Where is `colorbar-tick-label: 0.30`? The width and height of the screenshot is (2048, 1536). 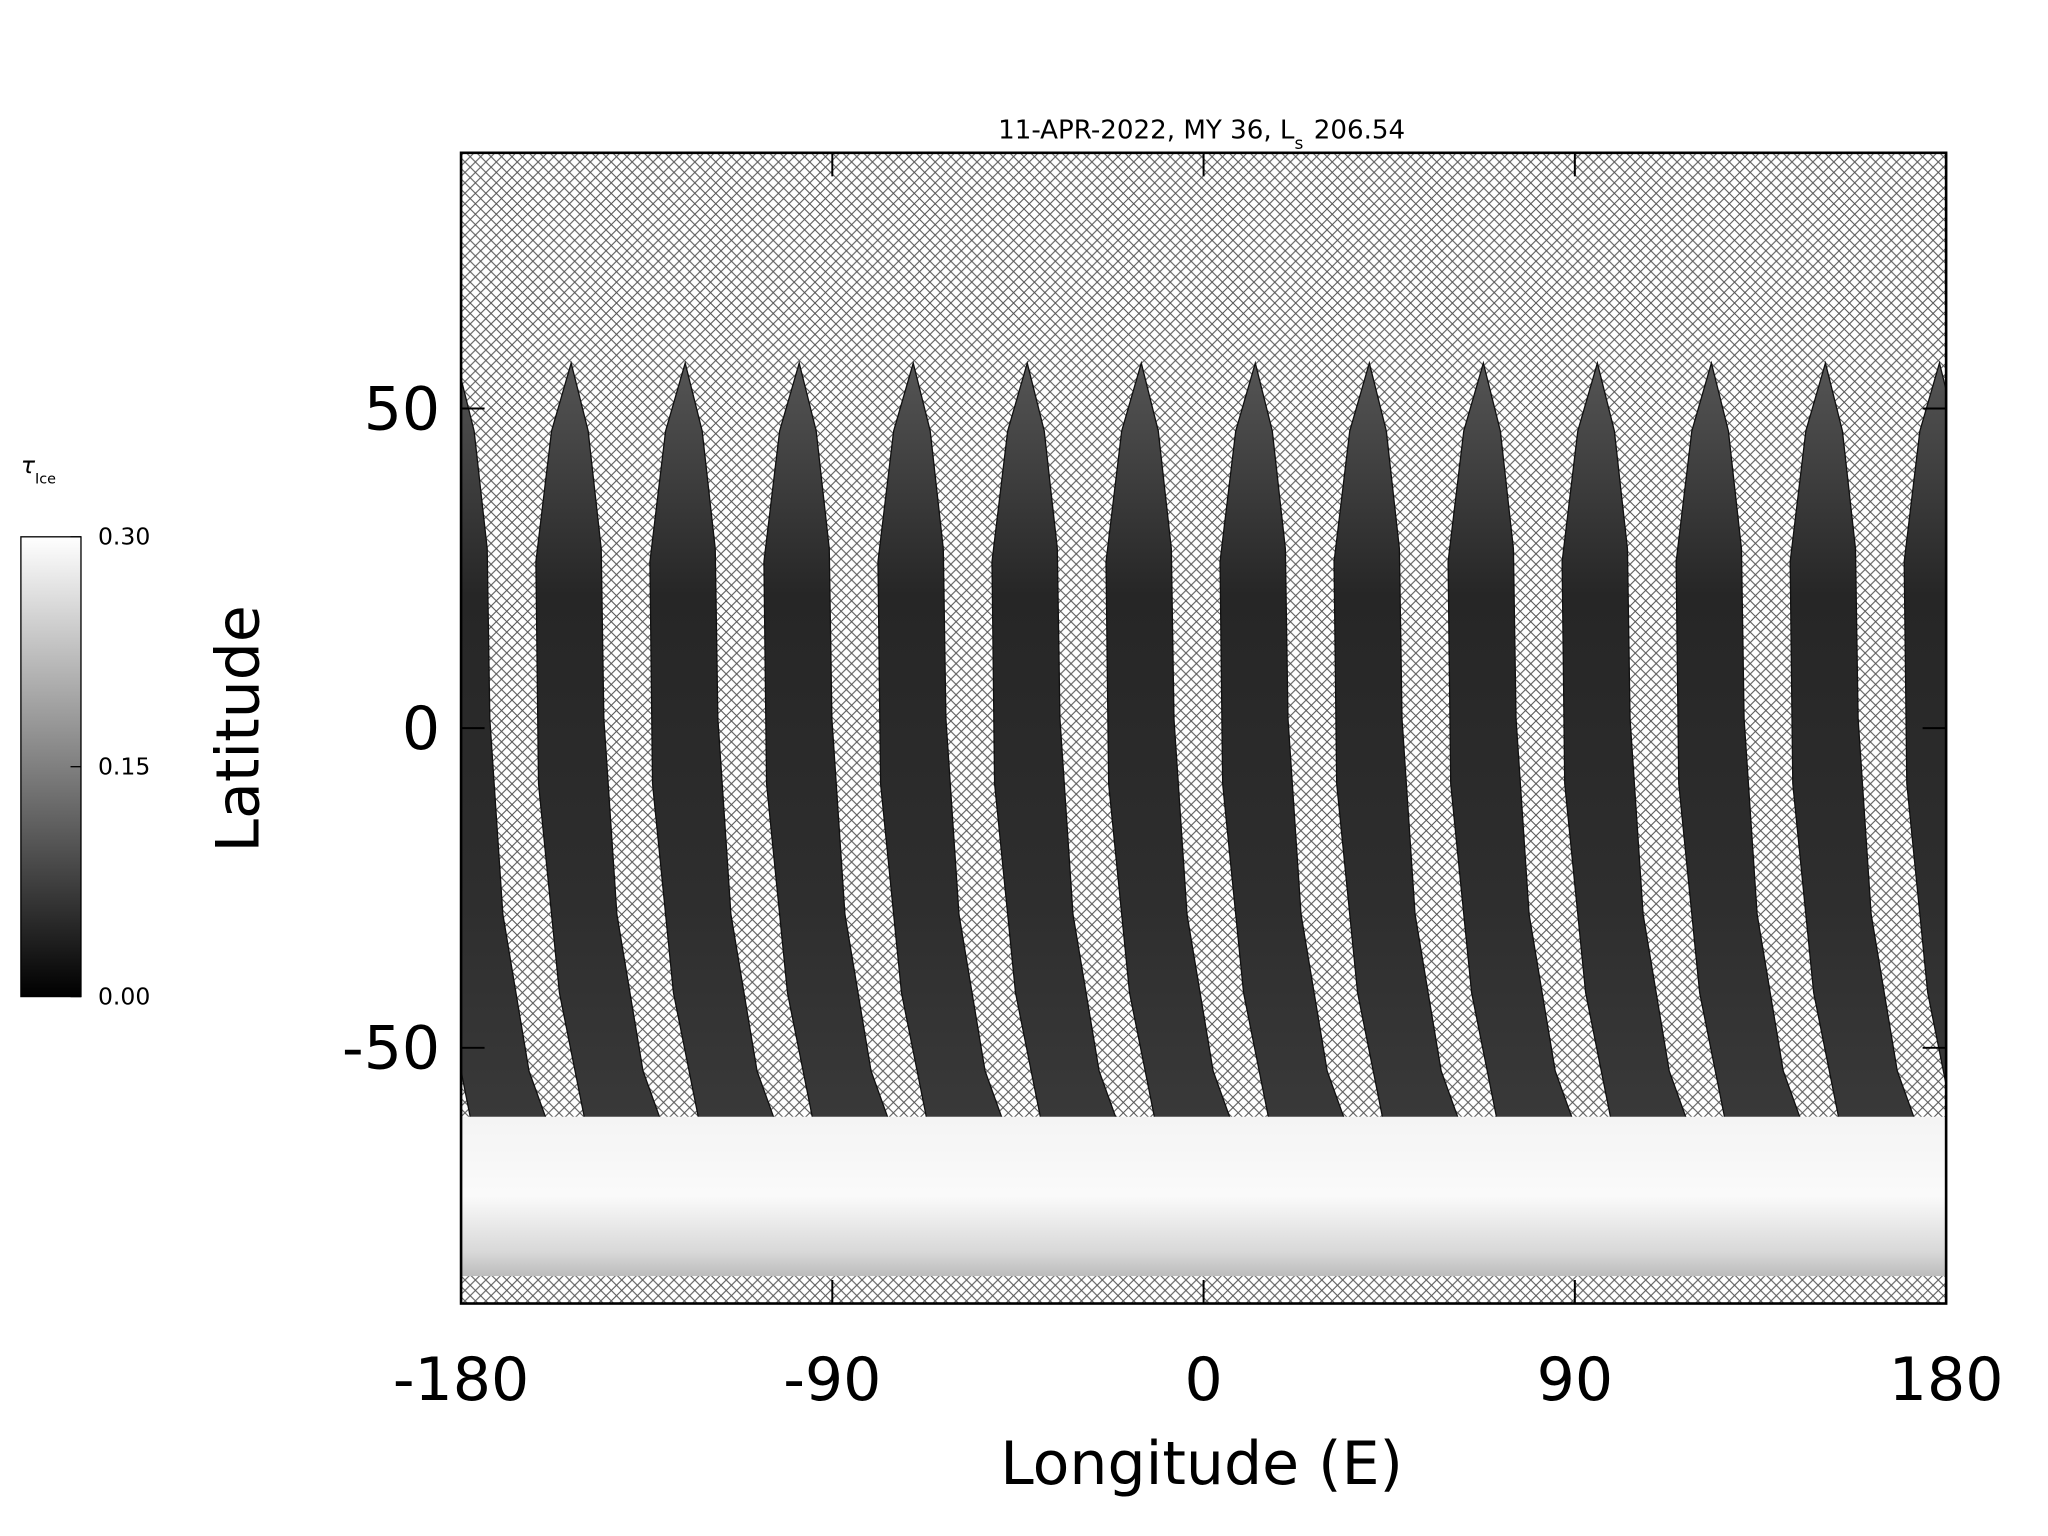
colorbar-tick-label: 0.30 is located at coordinates (124, 537).